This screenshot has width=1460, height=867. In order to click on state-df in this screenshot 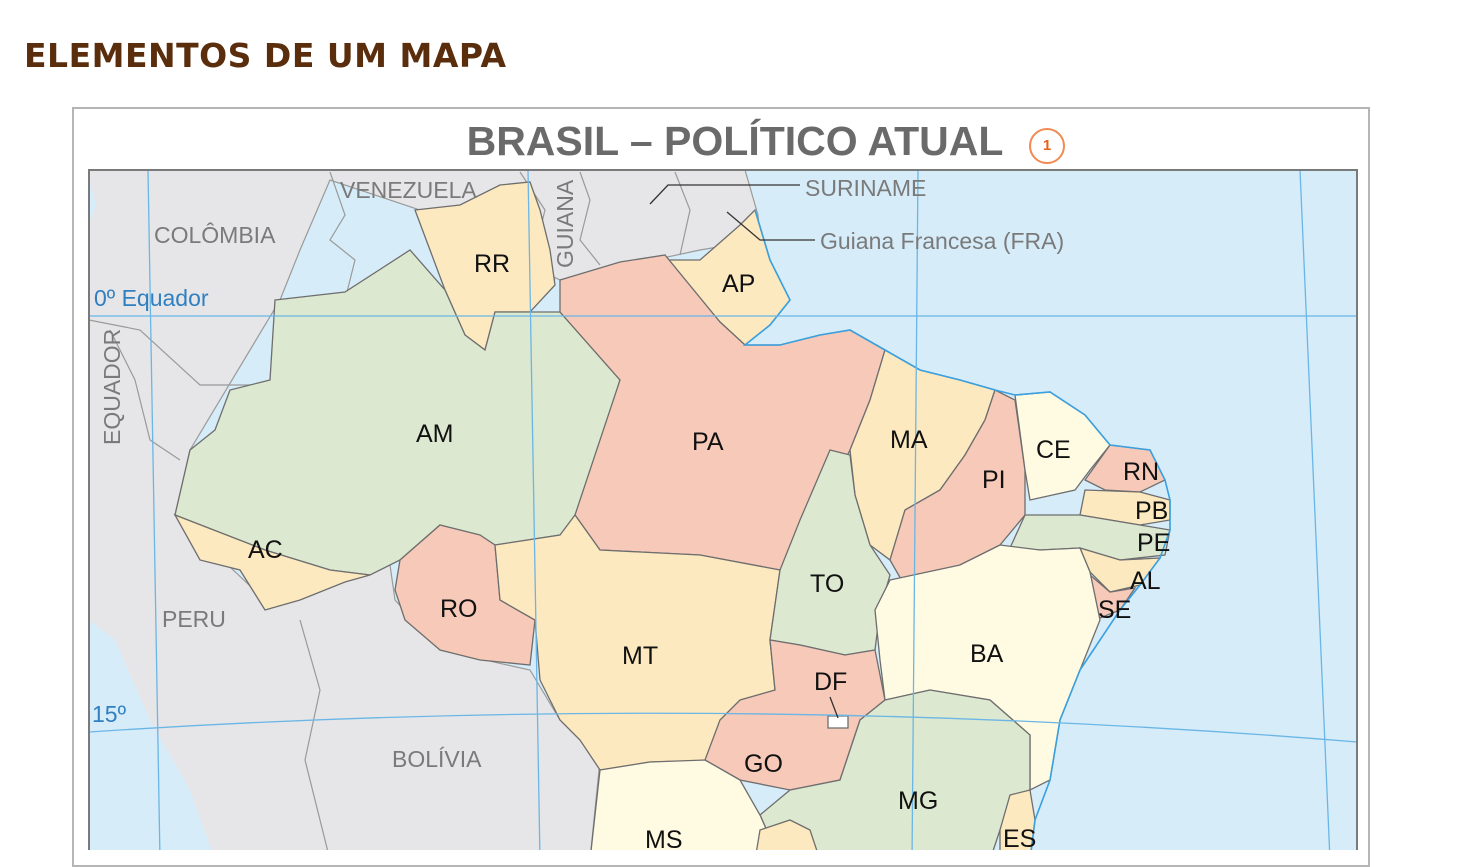, I will do `click(838, 722)`.